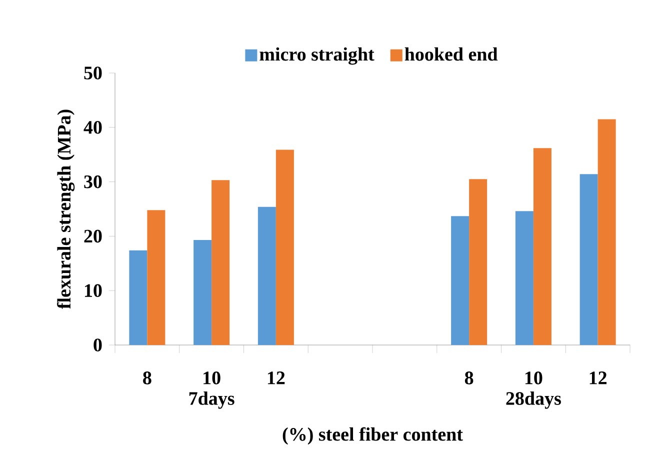 This screenshot has width=648, height=449. Describe the element at coordinates (533, 400) in the screenshot. I see `text: 28days` at that location.